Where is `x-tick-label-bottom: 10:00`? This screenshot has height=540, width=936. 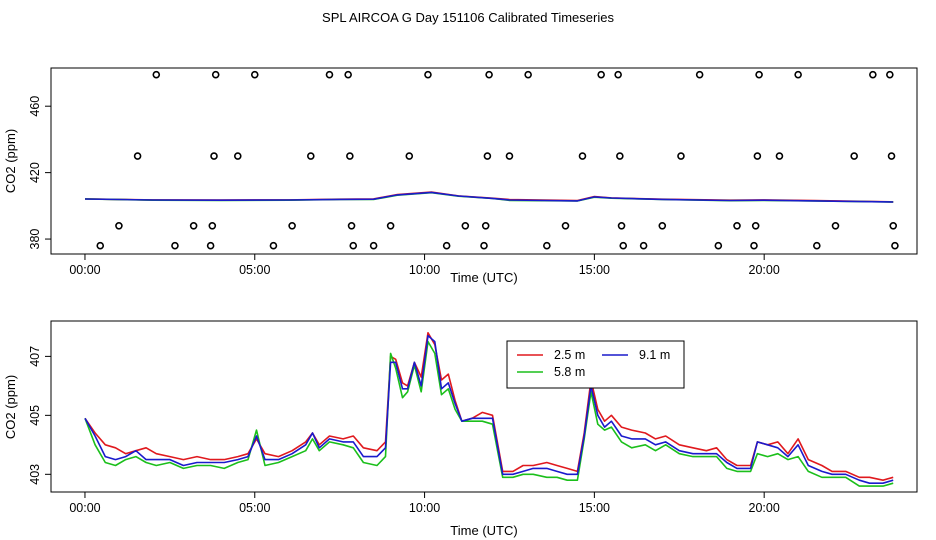
x-tick-label-bottom: 10:00 is located at coordinates (424, 508).